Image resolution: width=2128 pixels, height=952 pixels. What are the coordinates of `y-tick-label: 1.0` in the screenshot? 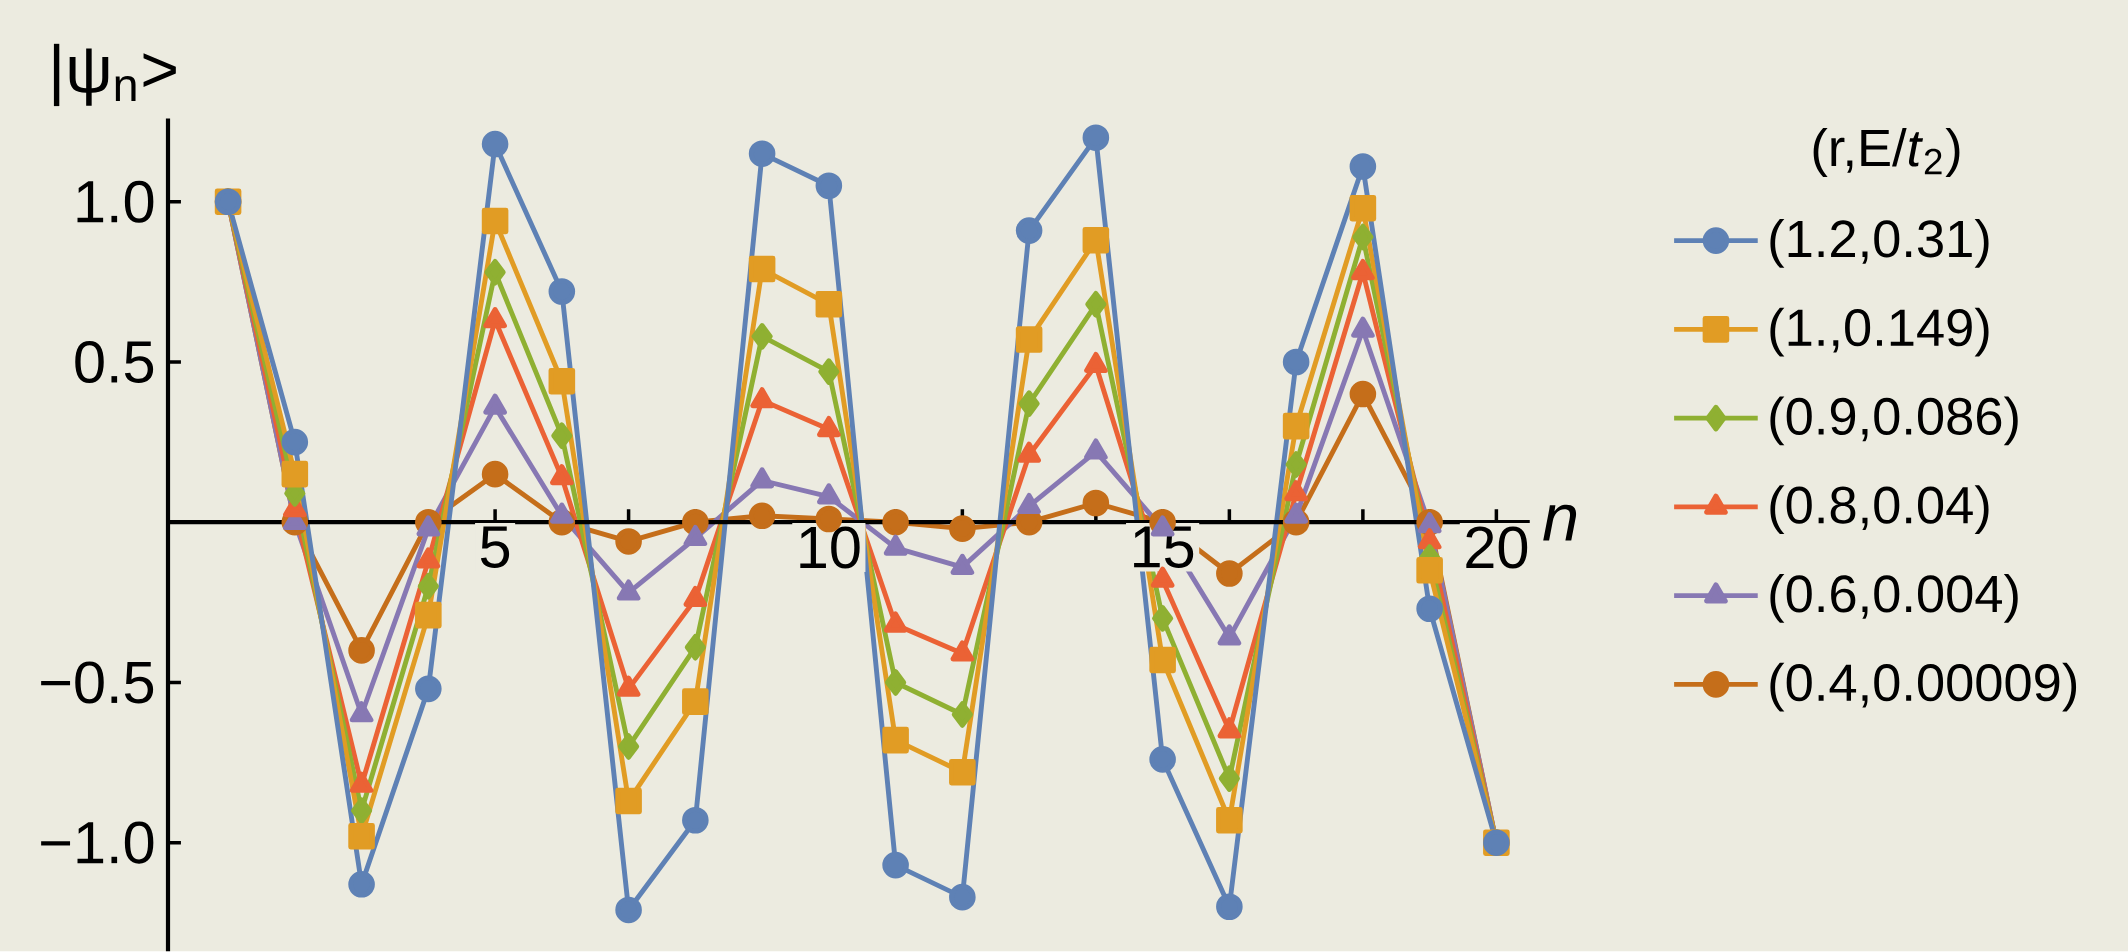 It's located at (115, 202).